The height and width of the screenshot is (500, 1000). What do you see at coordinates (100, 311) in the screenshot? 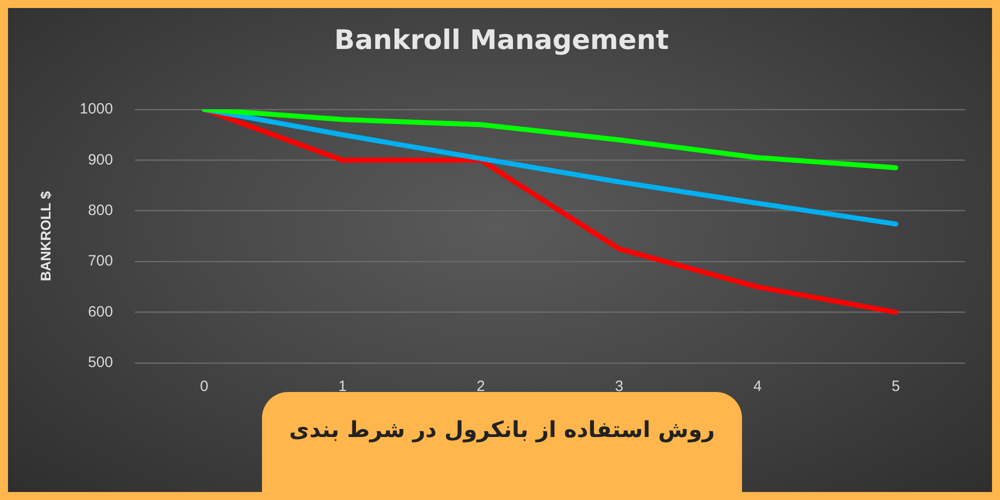
I see `y-tick-label: 600` at bounding box center [100, 311].